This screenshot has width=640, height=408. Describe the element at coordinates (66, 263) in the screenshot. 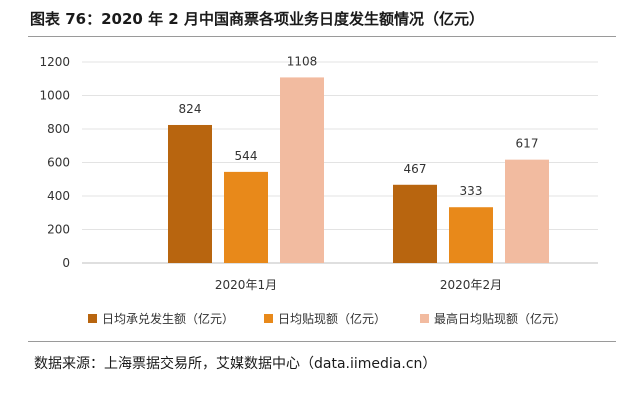

I see `y-tick-label: 0` at that location.